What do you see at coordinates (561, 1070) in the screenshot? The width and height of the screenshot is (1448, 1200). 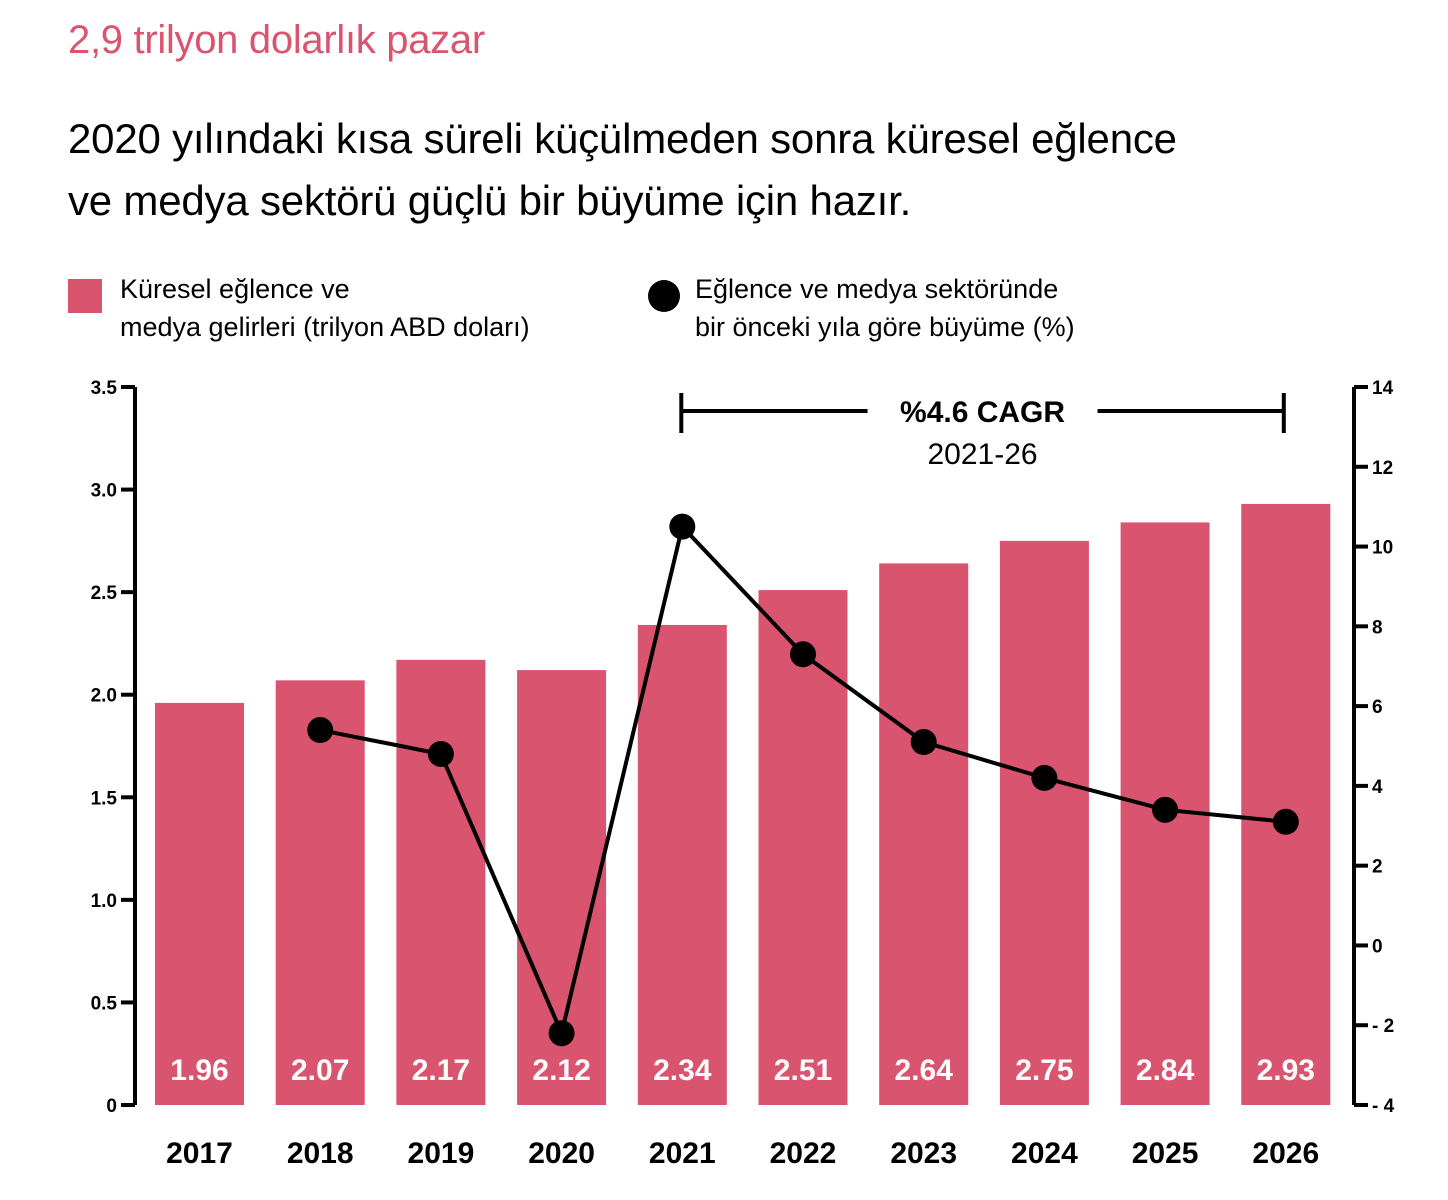 I see `bar-value-label: 2.12` at bounding box center [561, 1070].